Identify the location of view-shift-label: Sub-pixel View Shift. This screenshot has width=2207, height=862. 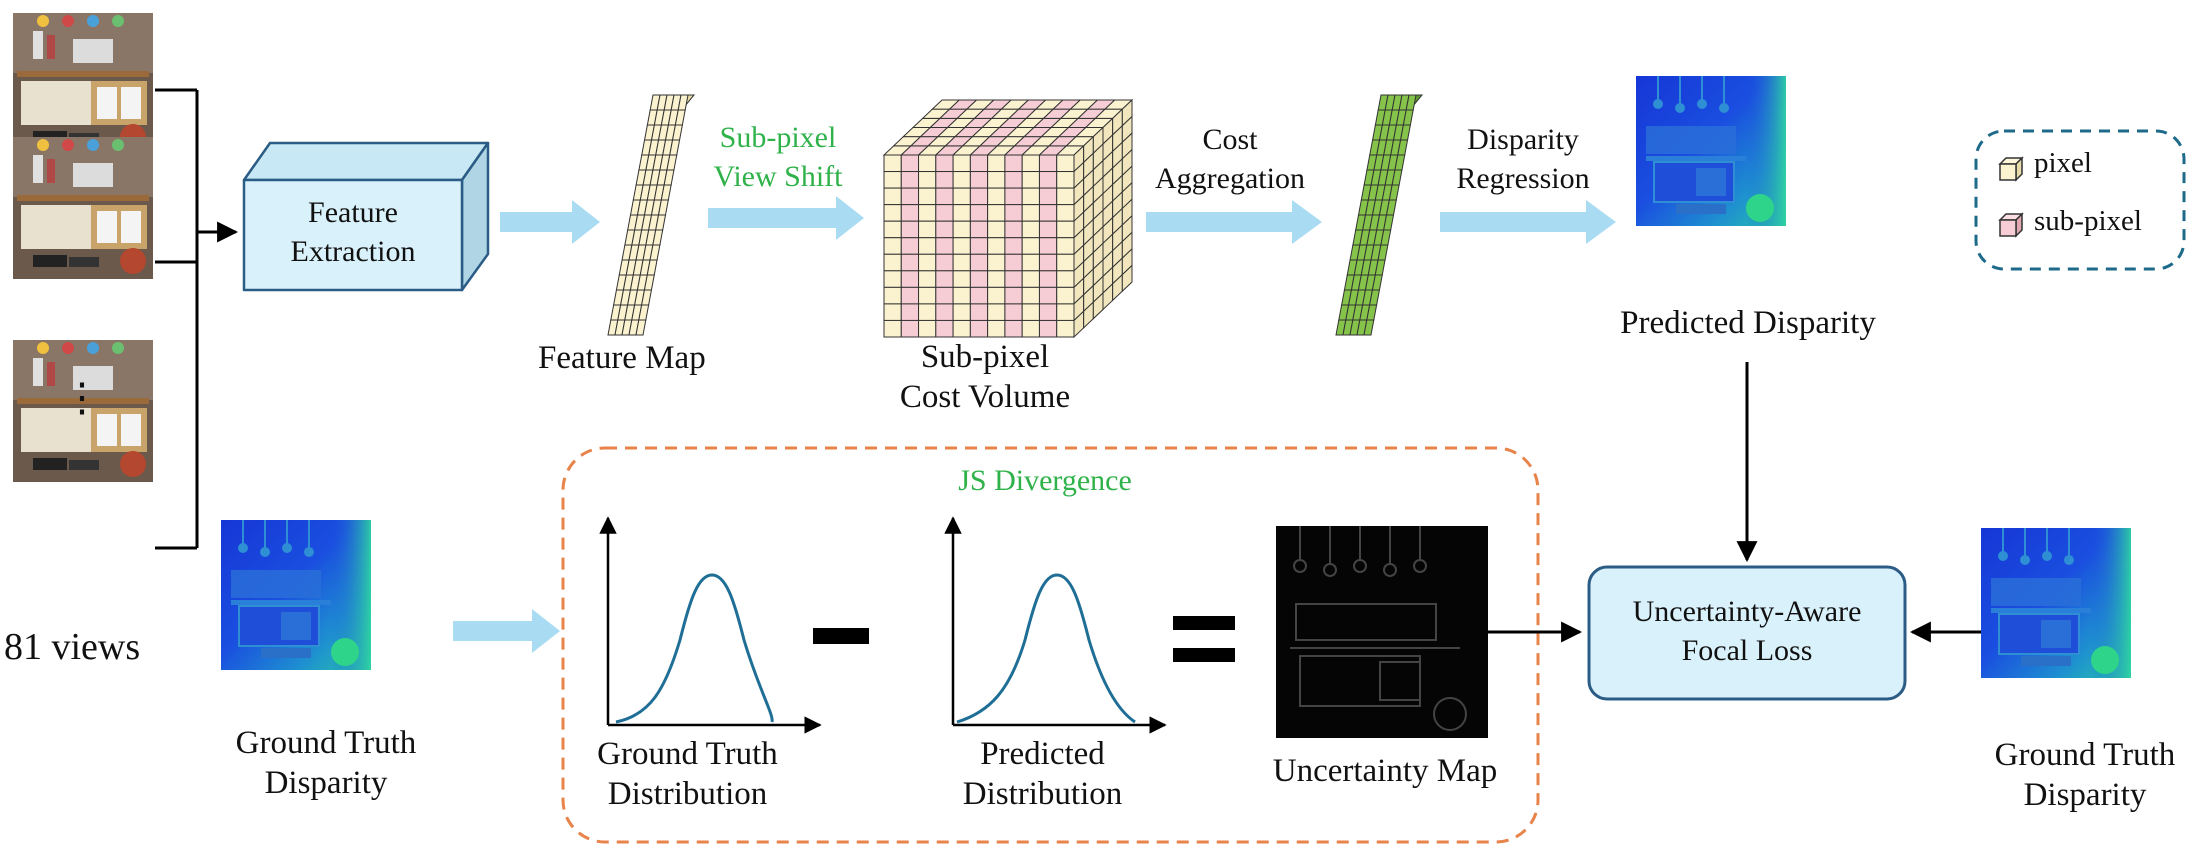
(778, 157).